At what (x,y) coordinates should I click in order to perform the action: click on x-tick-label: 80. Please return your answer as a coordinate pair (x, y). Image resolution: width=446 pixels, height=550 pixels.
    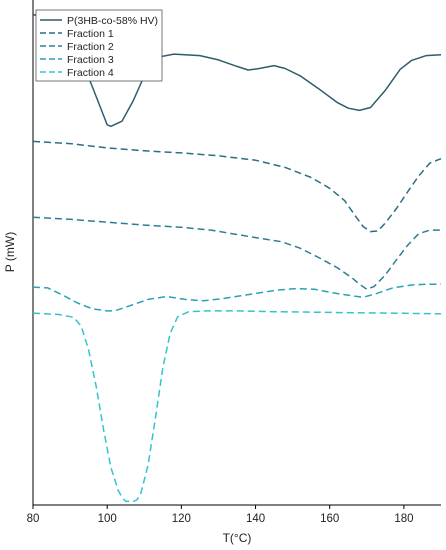
    Looking at the image, I should click on (33, 519).